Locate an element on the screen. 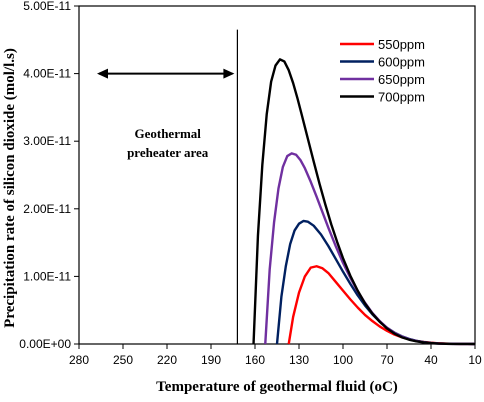  x-tick-label: 160 is located at coordinates (255, 360).